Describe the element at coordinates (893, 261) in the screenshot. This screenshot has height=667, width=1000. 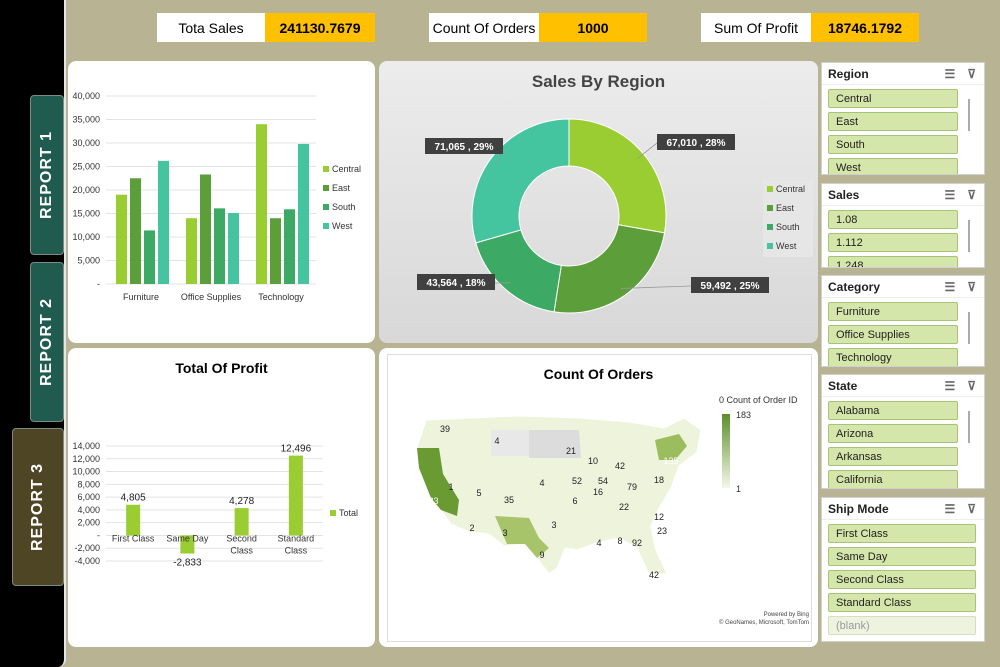
I see `slicer-item: 1.248` at that location.